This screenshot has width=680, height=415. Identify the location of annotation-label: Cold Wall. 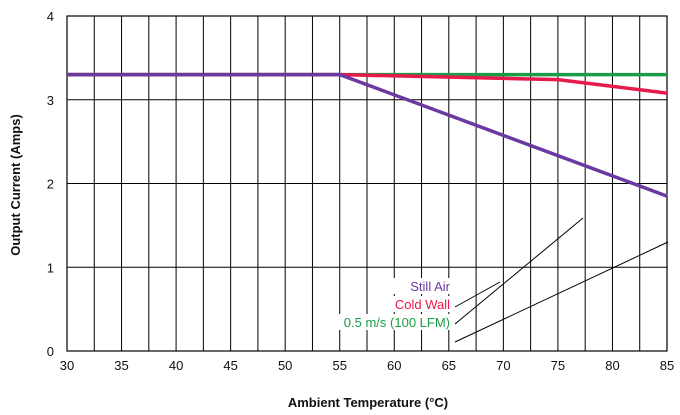
(422, 304).